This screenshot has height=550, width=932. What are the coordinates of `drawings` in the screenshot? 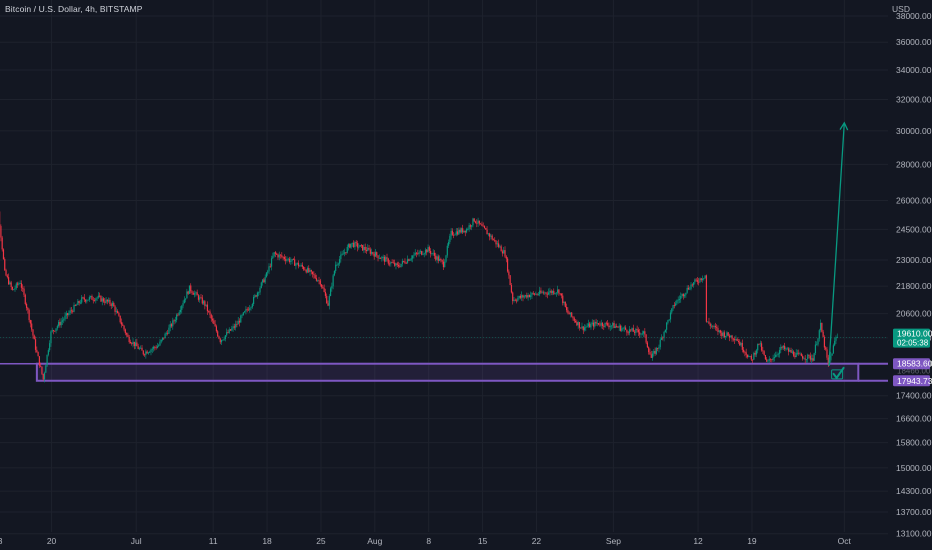 It's located at (838, 250).